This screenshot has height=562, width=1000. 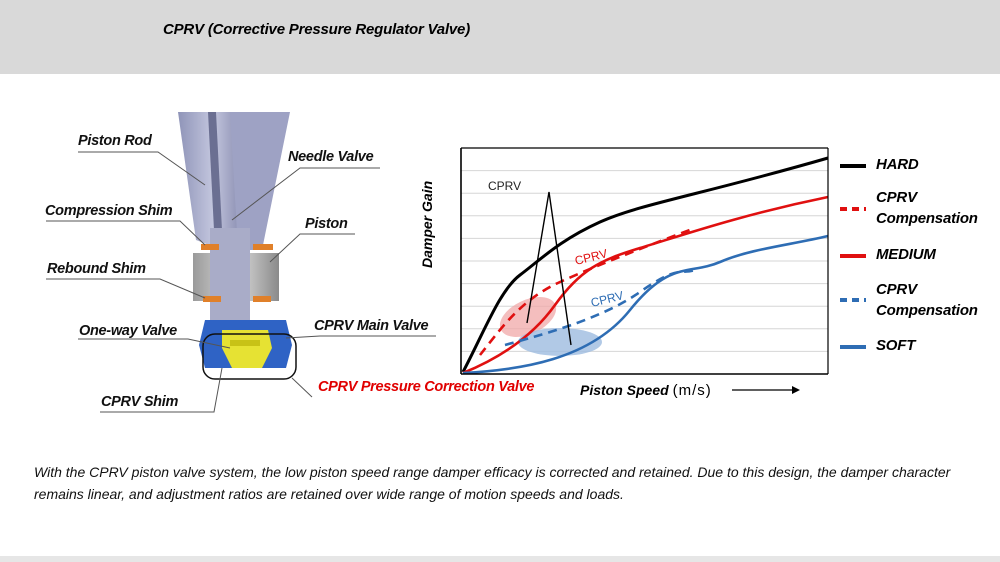 What do you see at coordinates (115, 141) in the screenshot?
I see `piston-rod-label: Piston Rod` at bounding box center [115, 141].